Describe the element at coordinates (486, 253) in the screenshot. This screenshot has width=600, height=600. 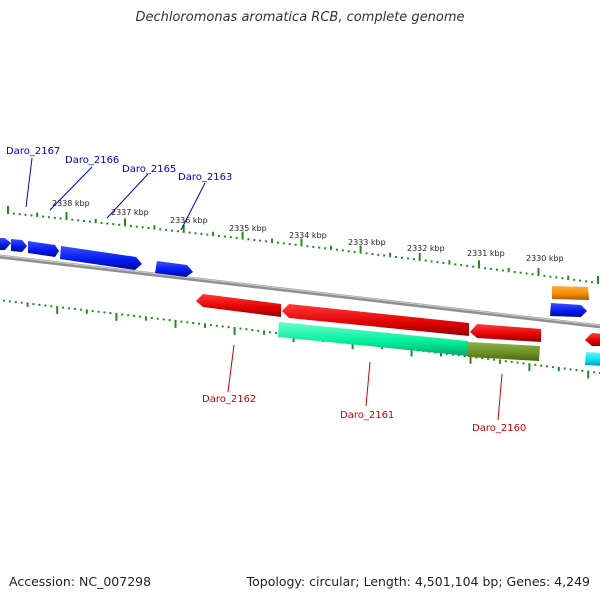
I see `kbp-label: 2331 kbp` at that location.